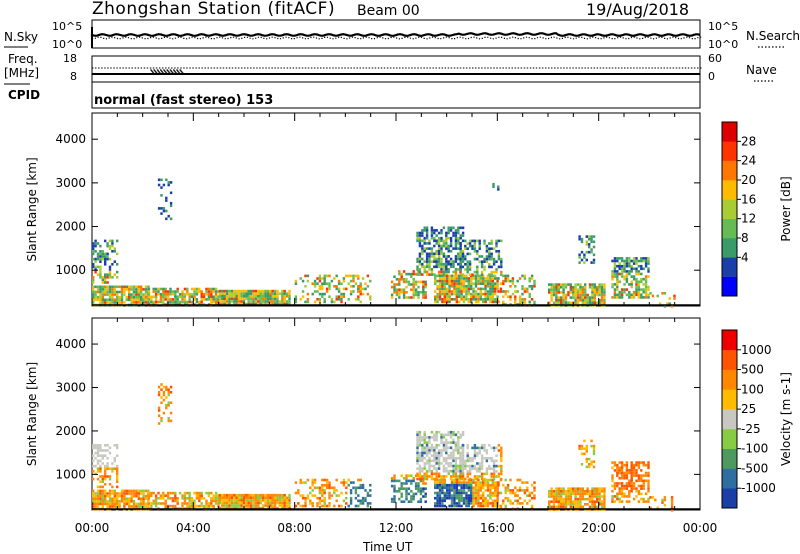 This screenshot has height=554, width=800. What do you see at coordinates (67, 44) in the screenshot?
I see `nsky-tick-low: 10^0` at bounding box center [67, 44].